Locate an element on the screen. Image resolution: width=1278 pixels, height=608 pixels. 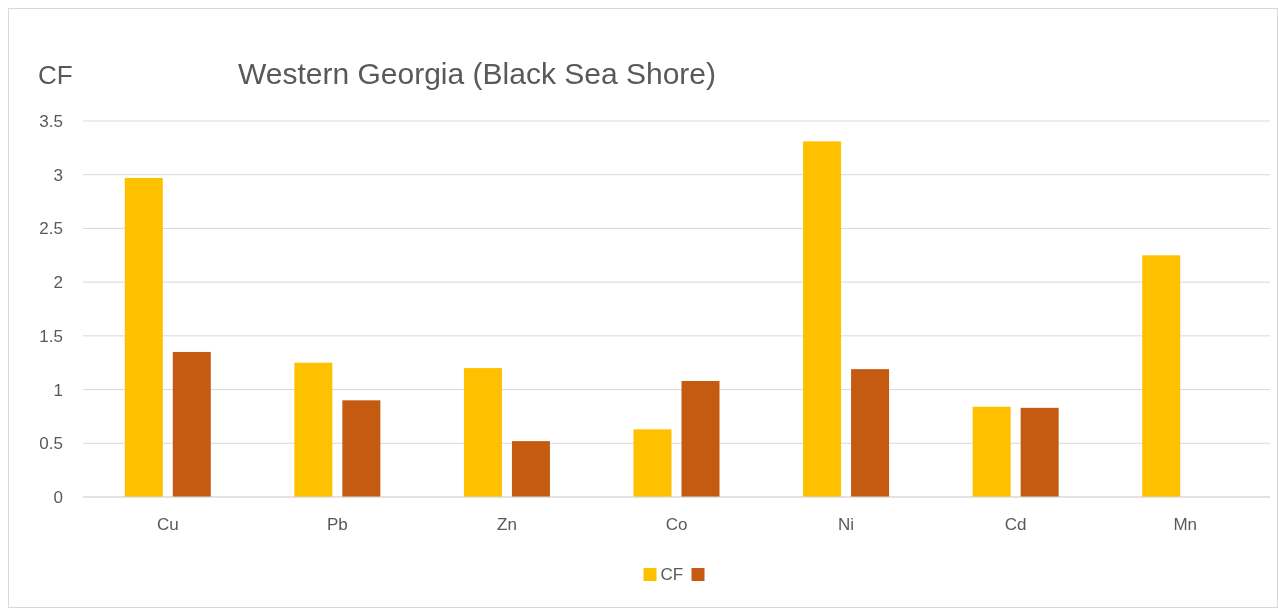
y-tick-label: 1.5 is located at coordinates (51, 336).